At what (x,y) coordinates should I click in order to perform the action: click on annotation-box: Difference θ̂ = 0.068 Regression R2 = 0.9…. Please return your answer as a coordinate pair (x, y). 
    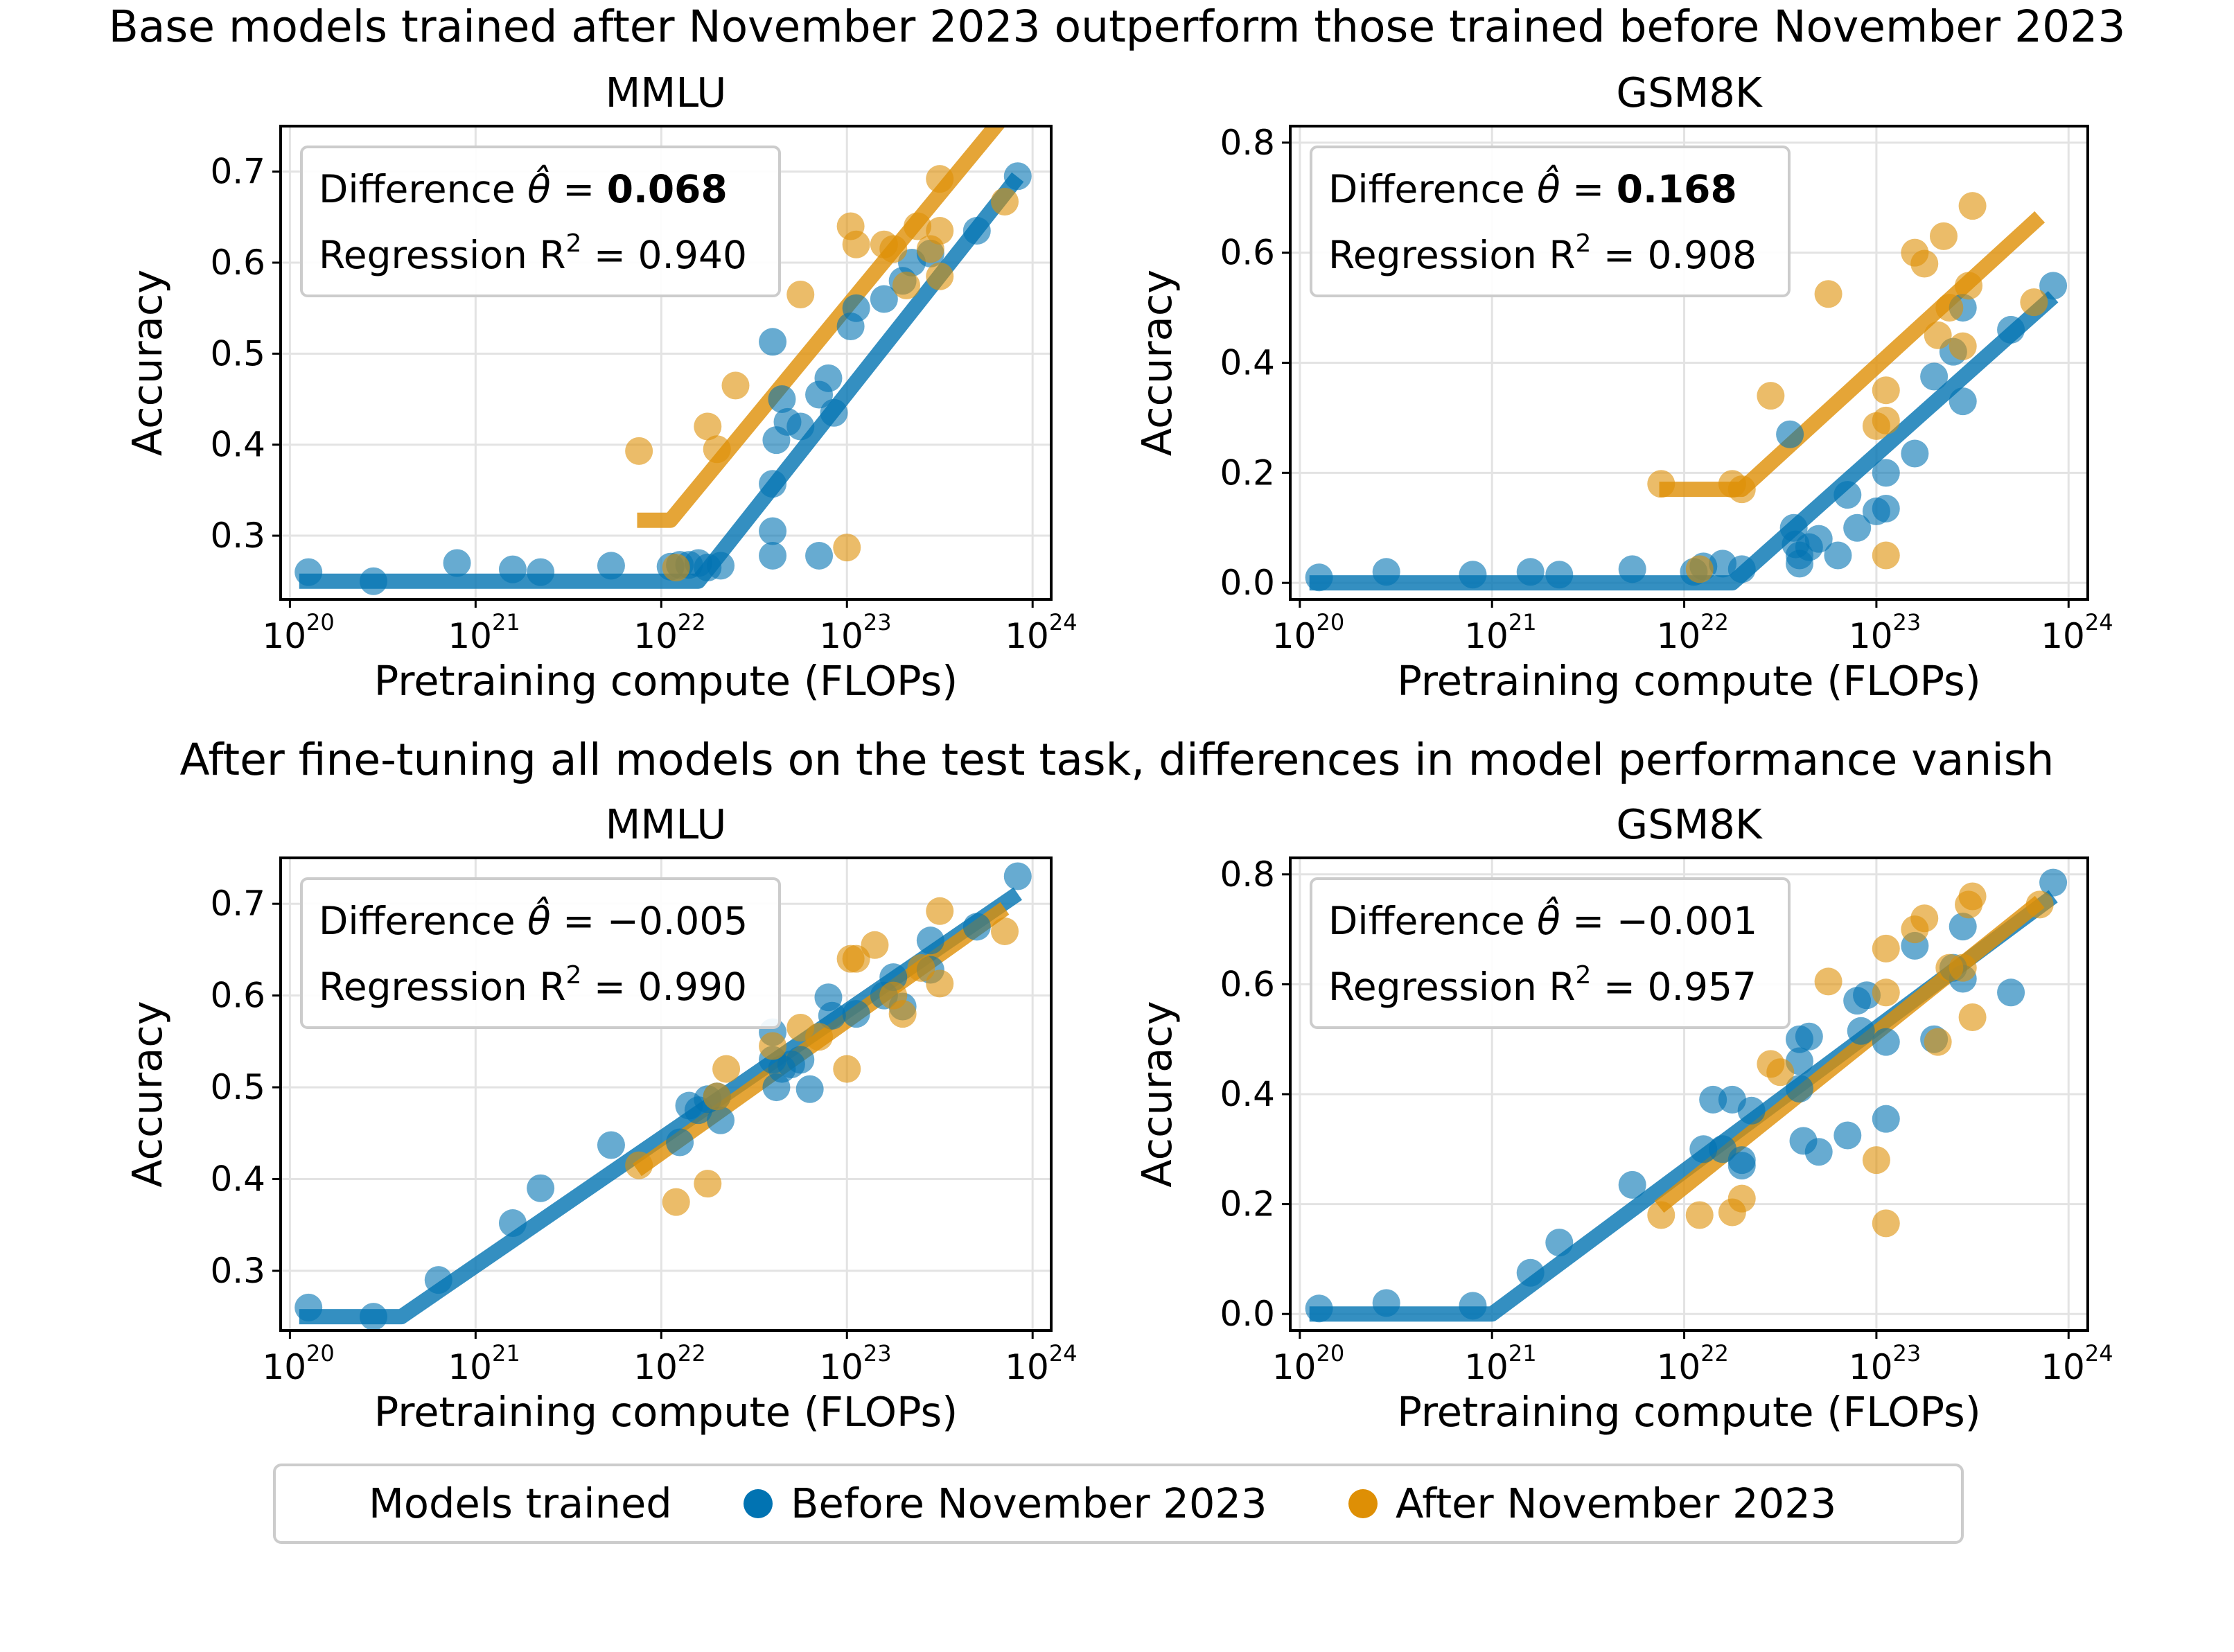
    Looking at the image, I should click on (540, 221).